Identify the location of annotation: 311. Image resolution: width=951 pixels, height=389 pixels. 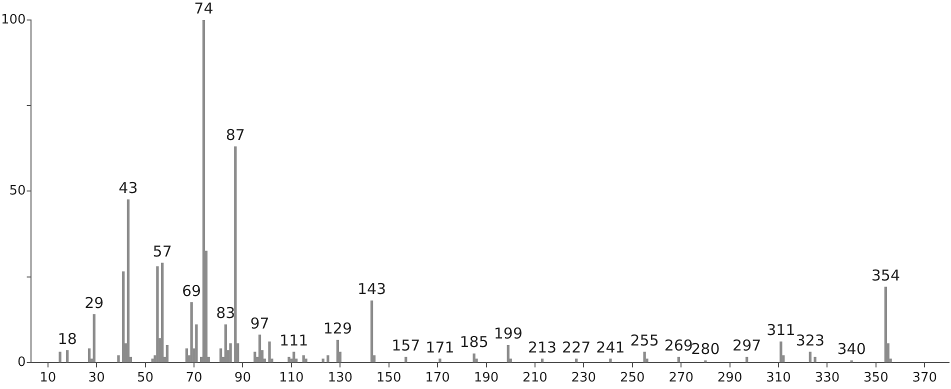
(781, 330).